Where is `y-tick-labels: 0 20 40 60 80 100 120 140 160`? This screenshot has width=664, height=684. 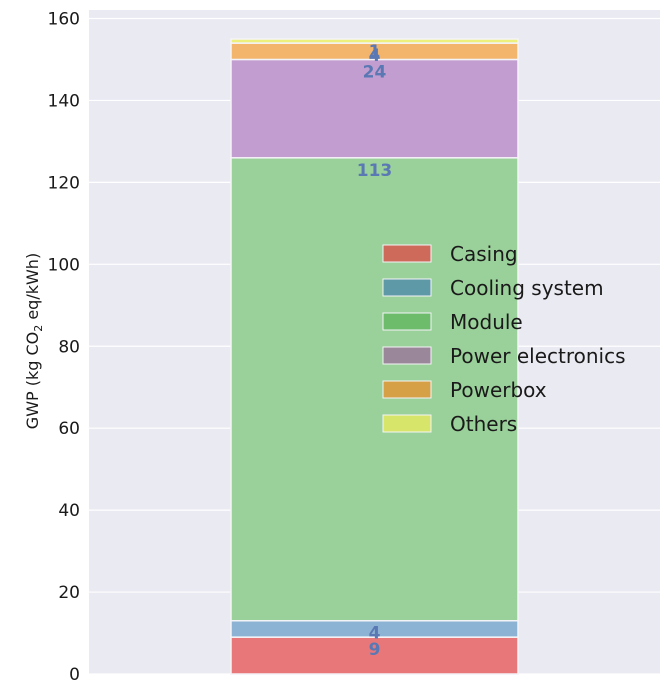
y-tick-labels: 0 20 40 60 80 100 120 140 160 is located at coordinates (64, 347).